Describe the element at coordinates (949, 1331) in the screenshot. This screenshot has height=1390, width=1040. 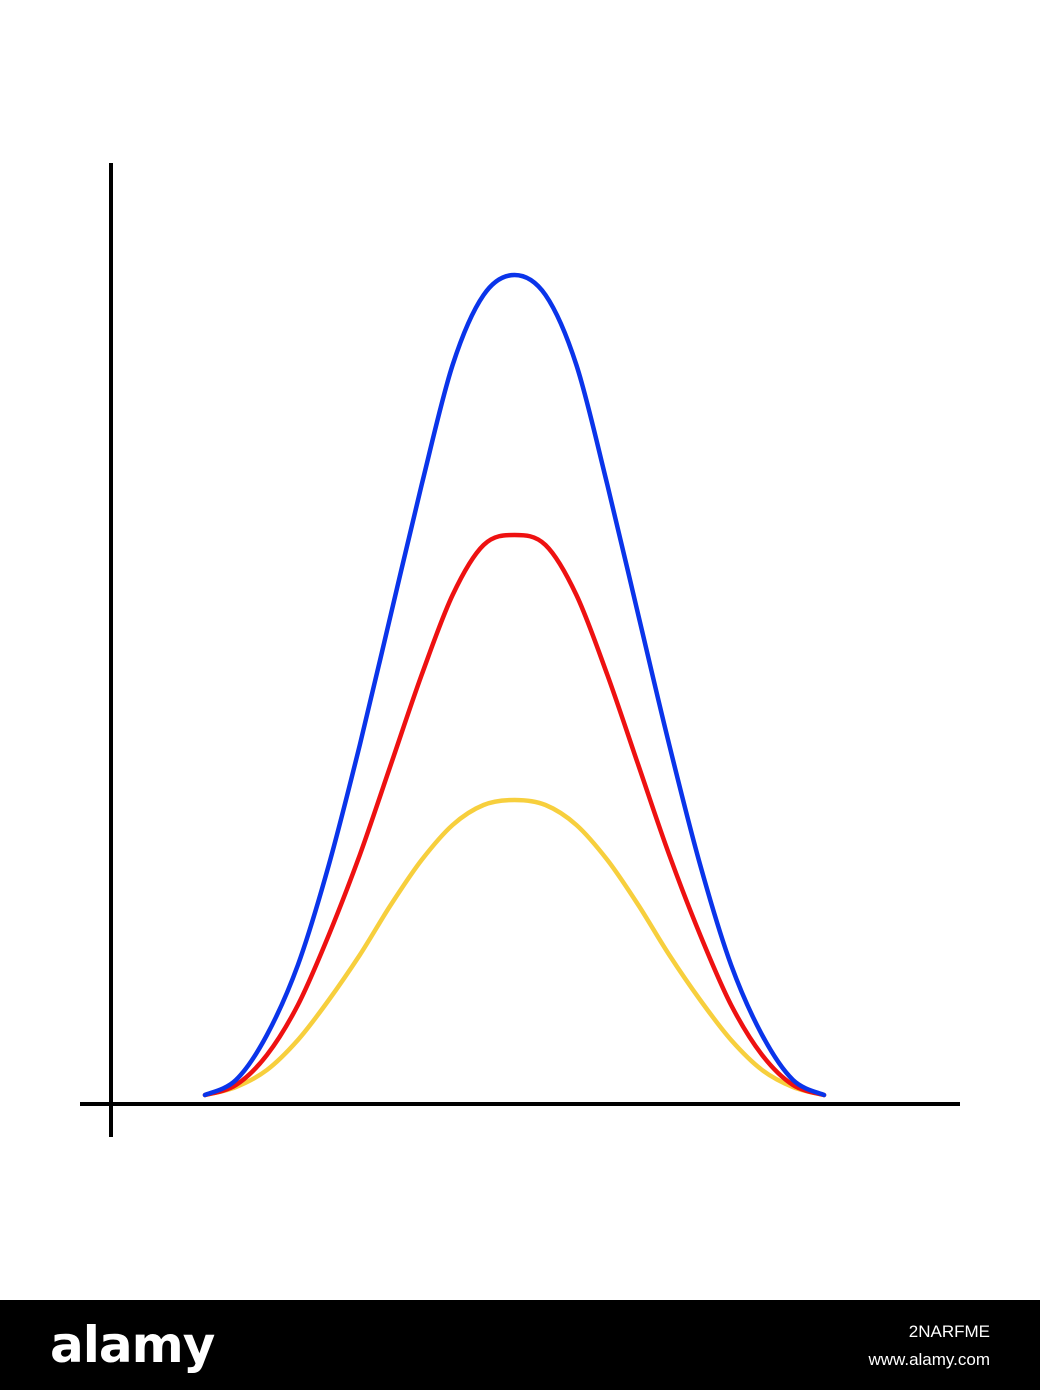
I see `watermark-image-id: 2NARFME` at that location.